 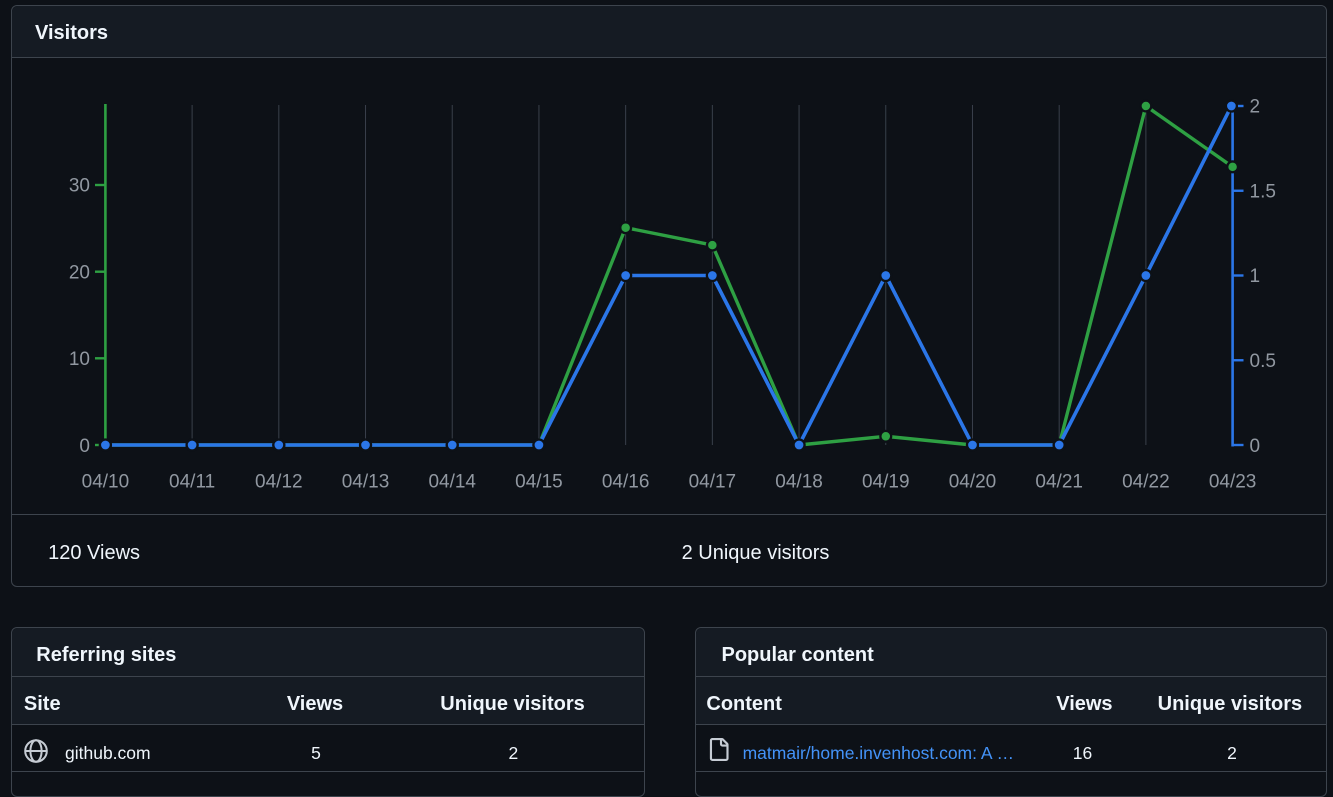 What do you see at coordinates (279, 481) in the screenshot?
I see `svg-text: 04/12` at bounding box center [279, 481].